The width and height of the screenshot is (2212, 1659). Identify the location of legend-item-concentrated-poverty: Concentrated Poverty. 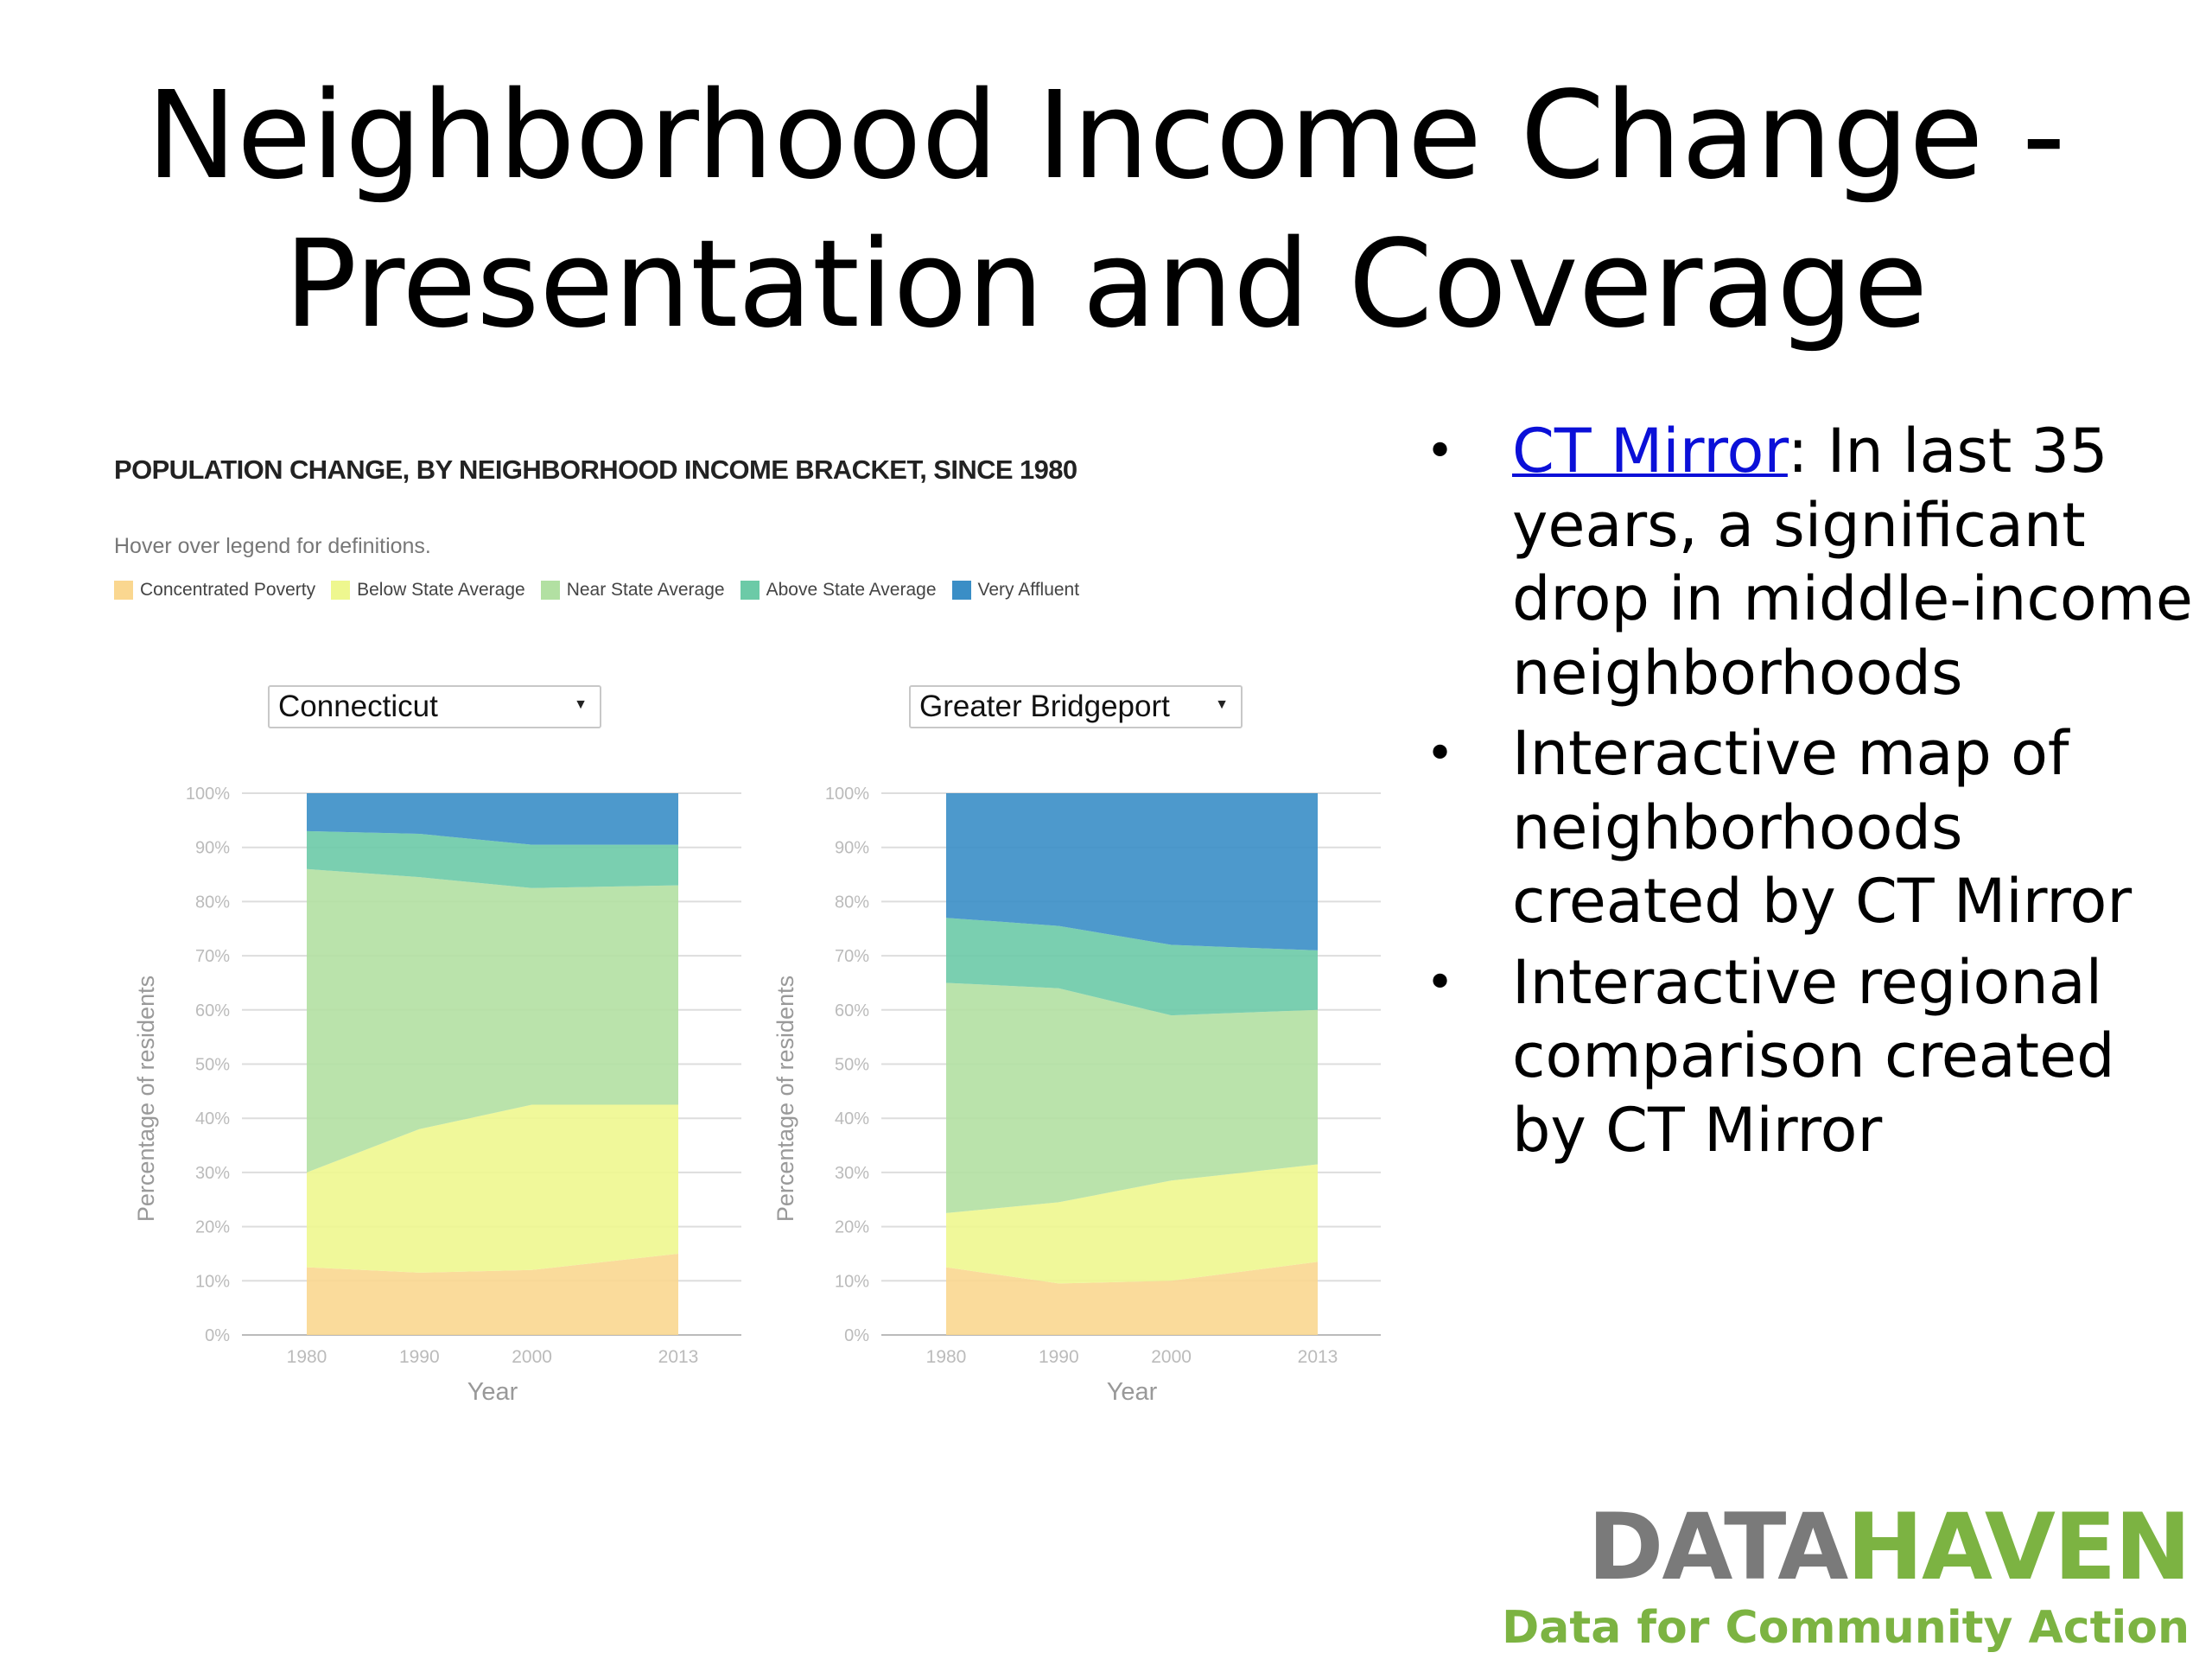
(214, 590).